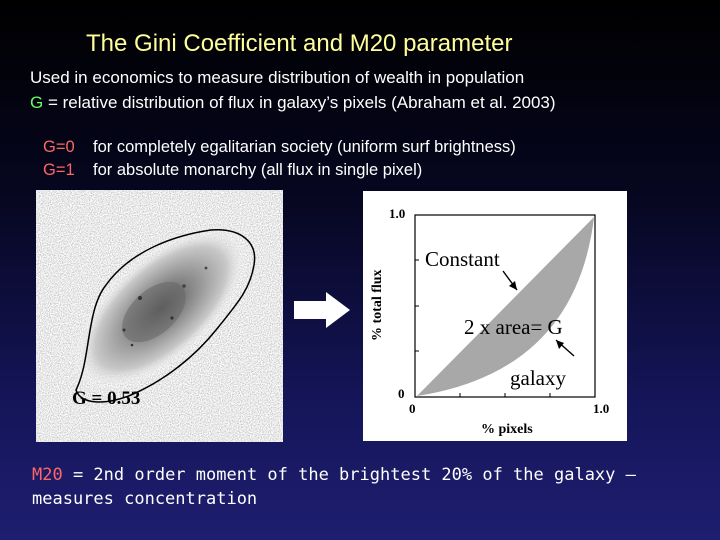  I want to click on gini-symbol: G, so click(37, 102).